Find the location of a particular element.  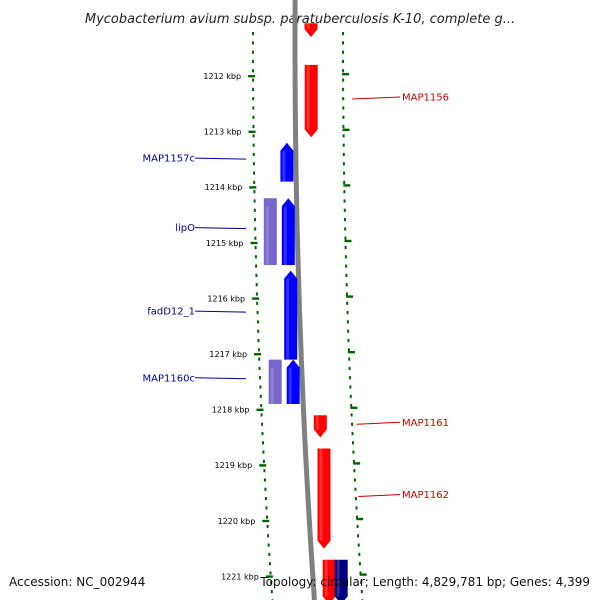

gene-lipO is located at coordinates (270, 231).